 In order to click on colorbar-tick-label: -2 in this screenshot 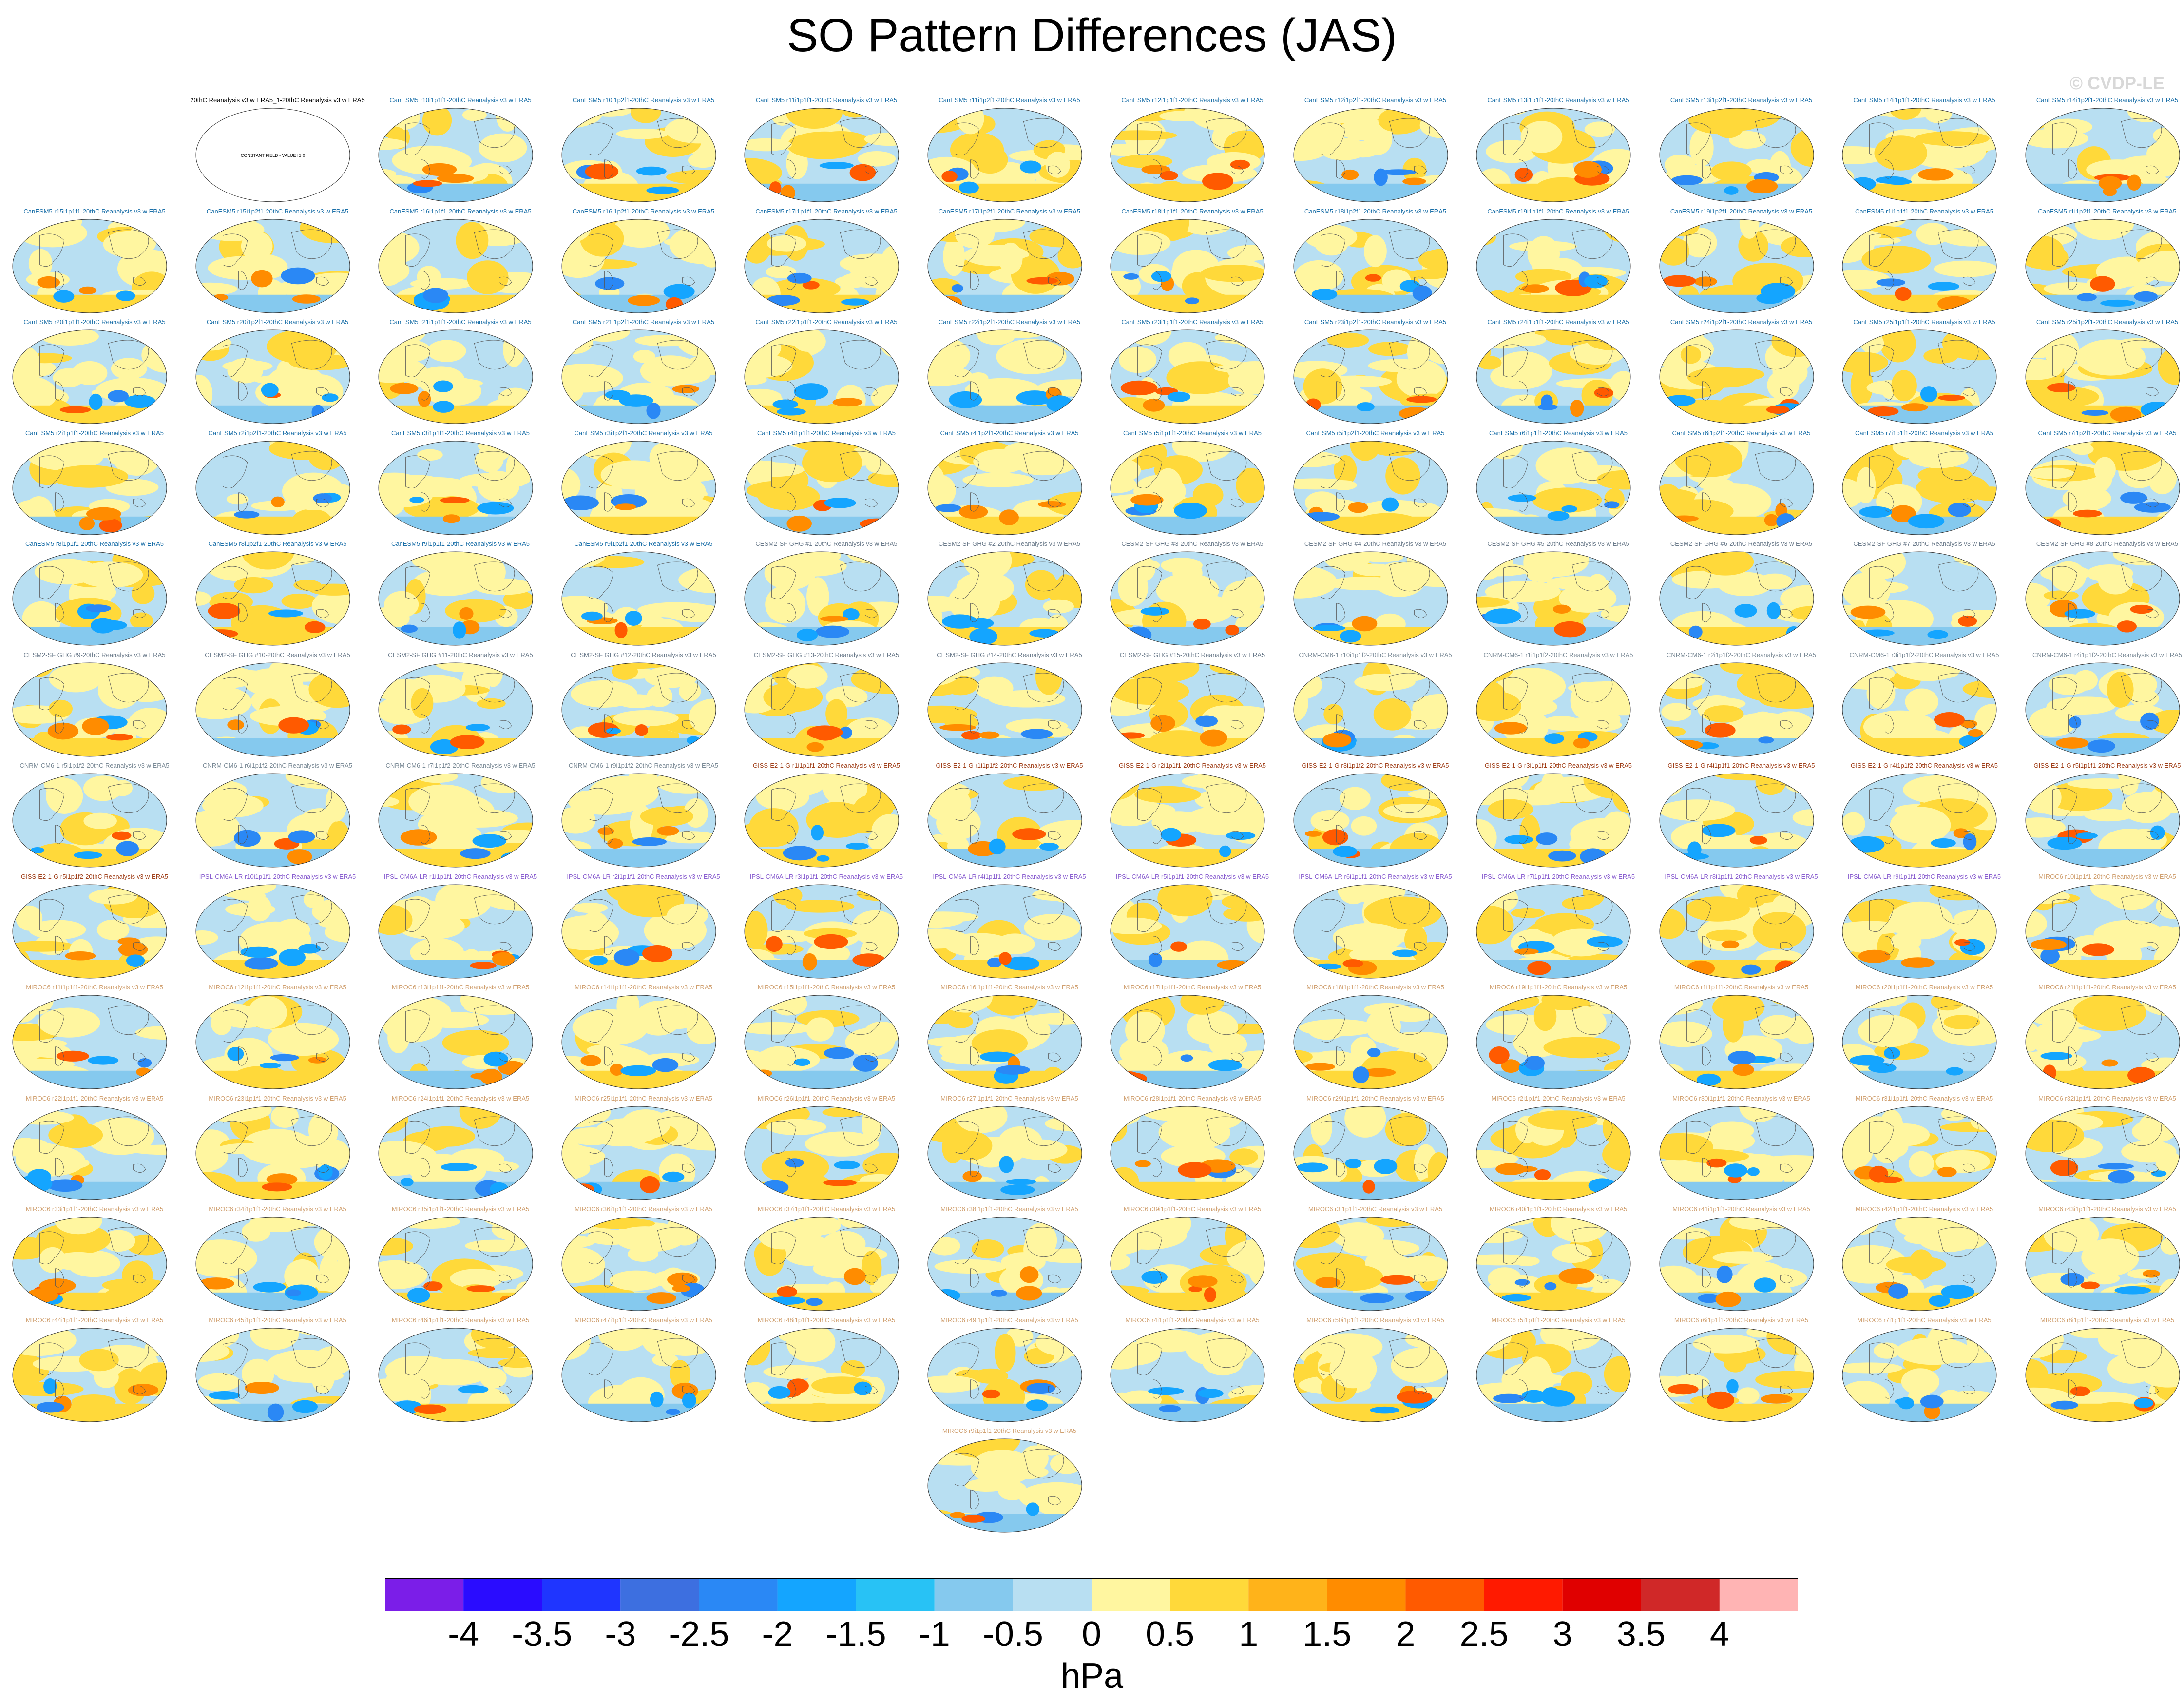, I will do `click(777, 1635)`.